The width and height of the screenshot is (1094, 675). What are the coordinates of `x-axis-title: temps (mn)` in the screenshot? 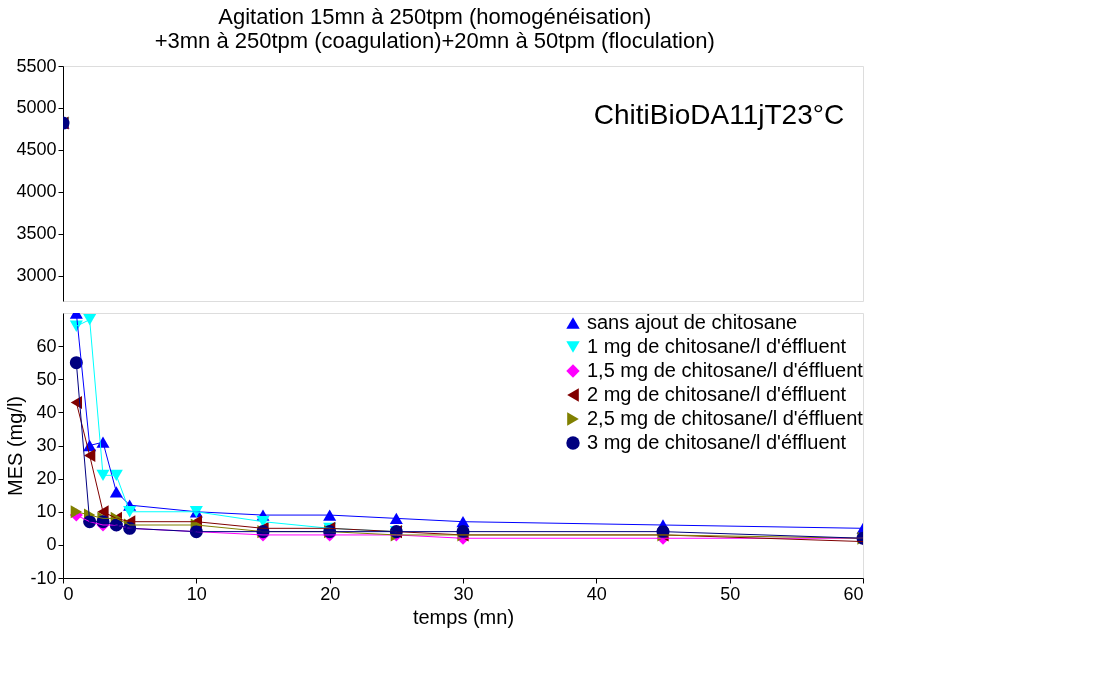 It's located at (463, 616).